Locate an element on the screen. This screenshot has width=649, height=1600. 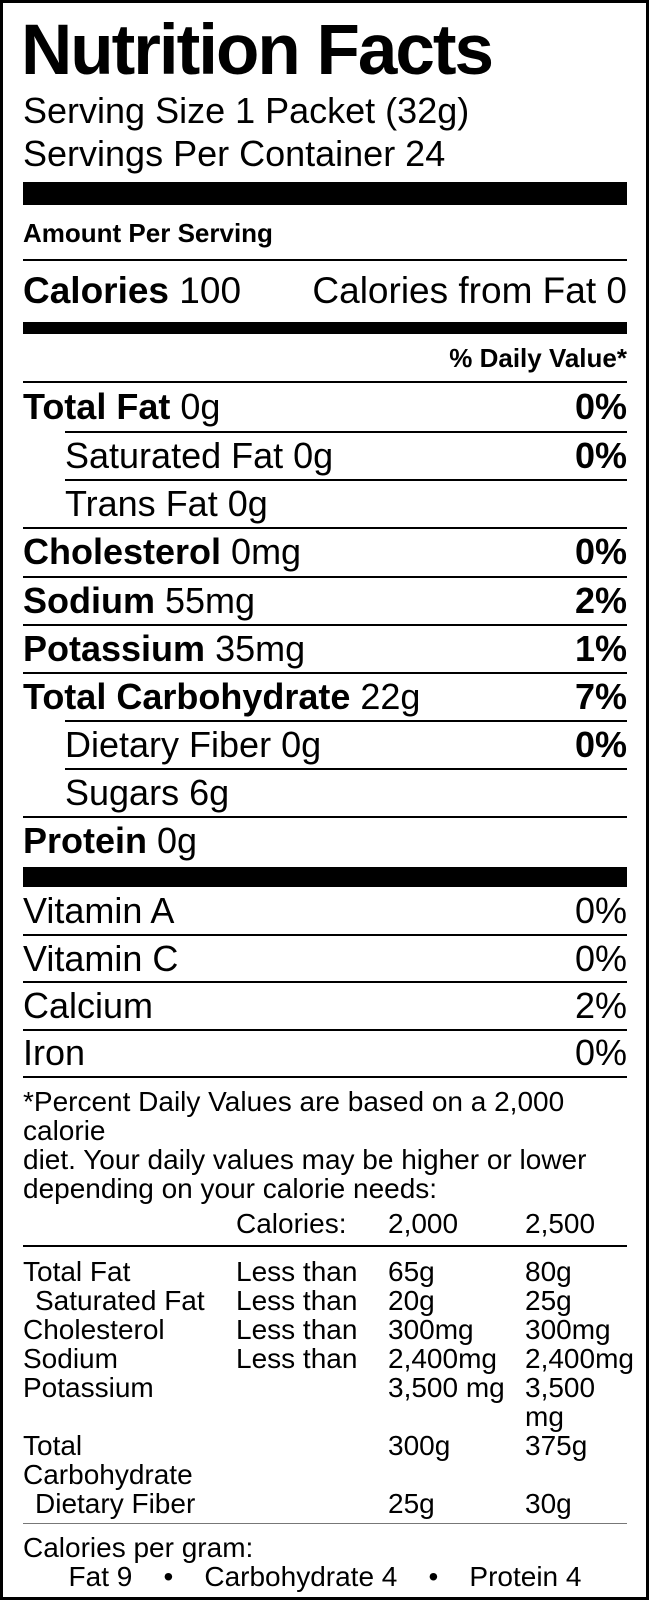
calories-value: Calories 100 is located at coordinates (132, 290).